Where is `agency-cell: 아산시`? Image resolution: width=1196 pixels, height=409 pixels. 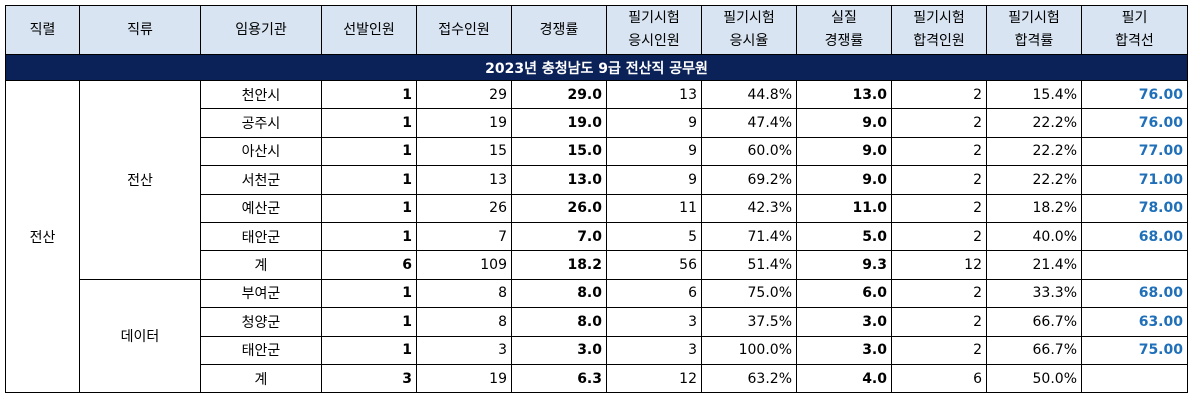
agency-cell: 아산시 is located at coordinates (261, 151).